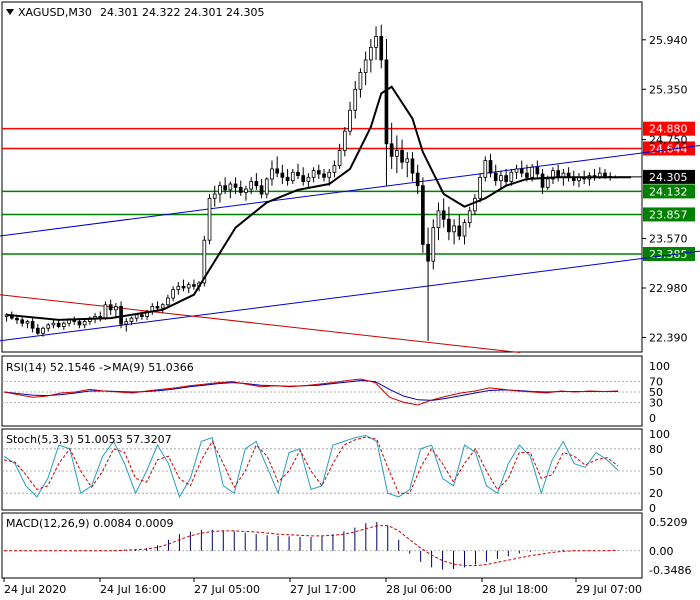 The width and height of the screenshot is (700, 600). Describe the element at coordinates (668, 140) in the screenshot. I see `y-tick-label: 24.750` at that location.